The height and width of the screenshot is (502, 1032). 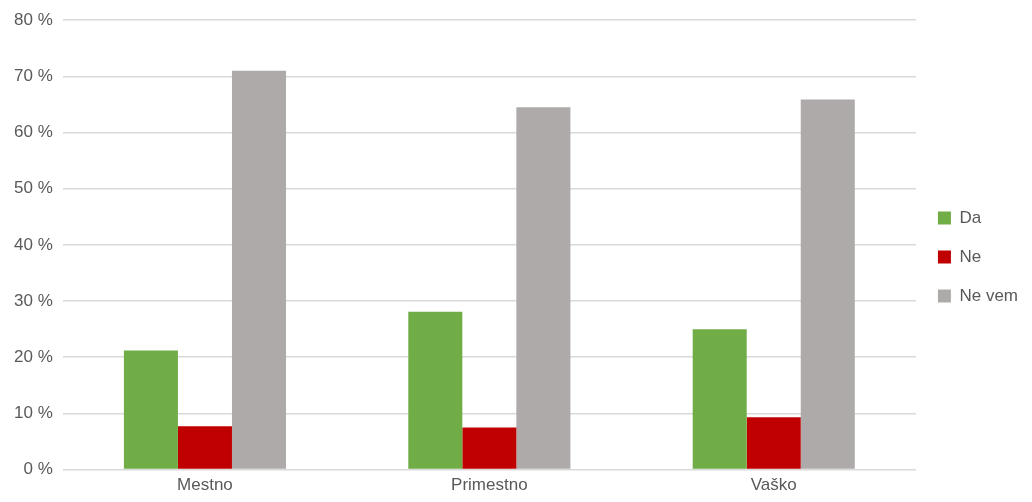 What do you see at coordinates (773, 485) in the screenshot?
I see `x-tick-label: Vaško` at bounding box center [773, 485].